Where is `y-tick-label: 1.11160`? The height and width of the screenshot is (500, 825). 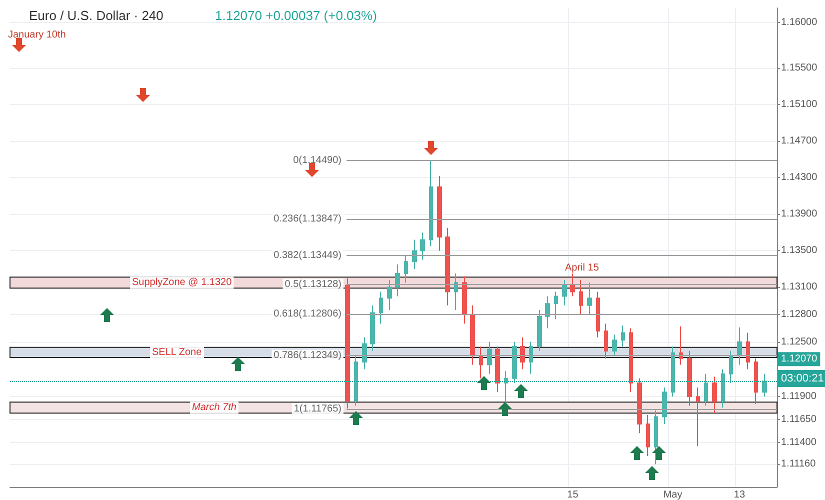
y-tick-label: 1.11160 is located at coordinates (798, 464).